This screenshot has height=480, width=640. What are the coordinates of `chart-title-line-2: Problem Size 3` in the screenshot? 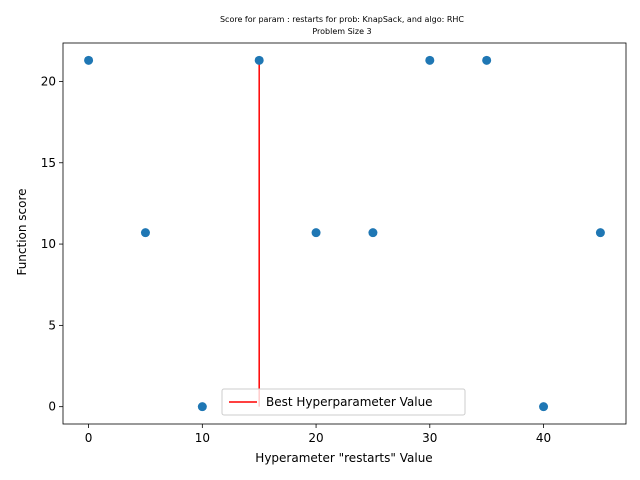 It's located at (341, 31).